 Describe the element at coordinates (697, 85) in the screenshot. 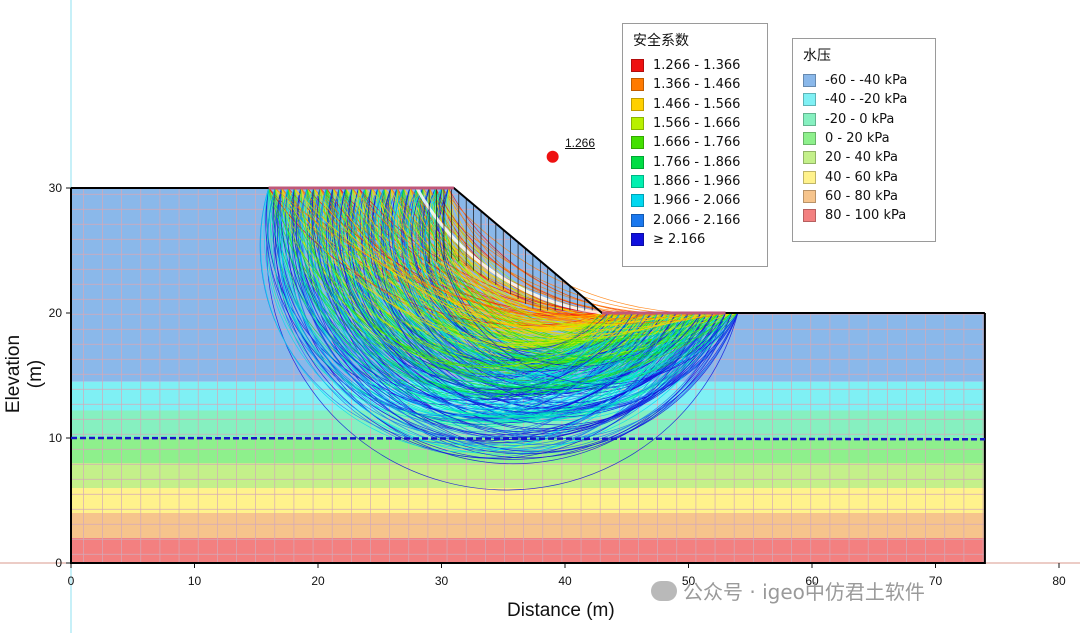

I see `fos-legend-label: 1.366 - 1.466` at that location.